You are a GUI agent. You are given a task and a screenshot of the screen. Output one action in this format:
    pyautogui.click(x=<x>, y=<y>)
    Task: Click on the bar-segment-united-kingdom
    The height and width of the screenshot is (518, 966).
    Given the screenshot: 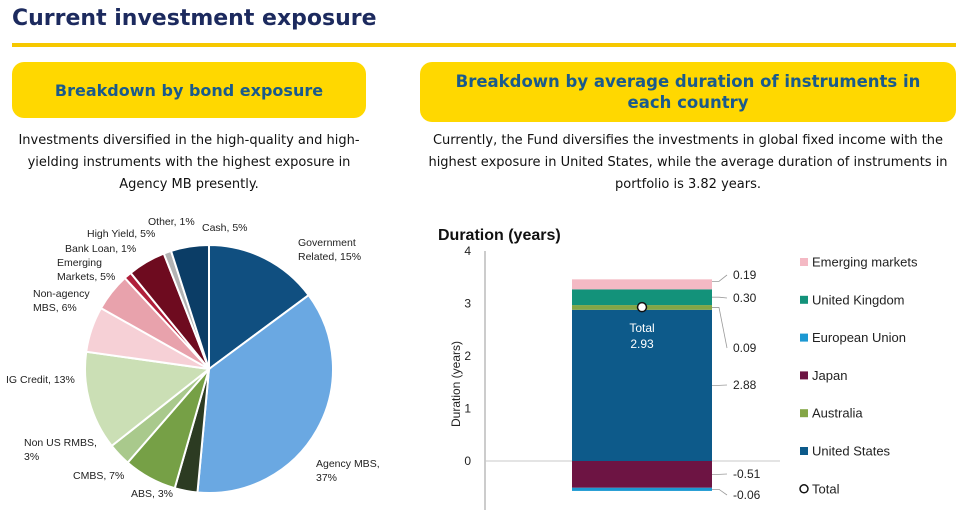 What is the action you would take?
    pyautogui.click(x=642, y=297)
    